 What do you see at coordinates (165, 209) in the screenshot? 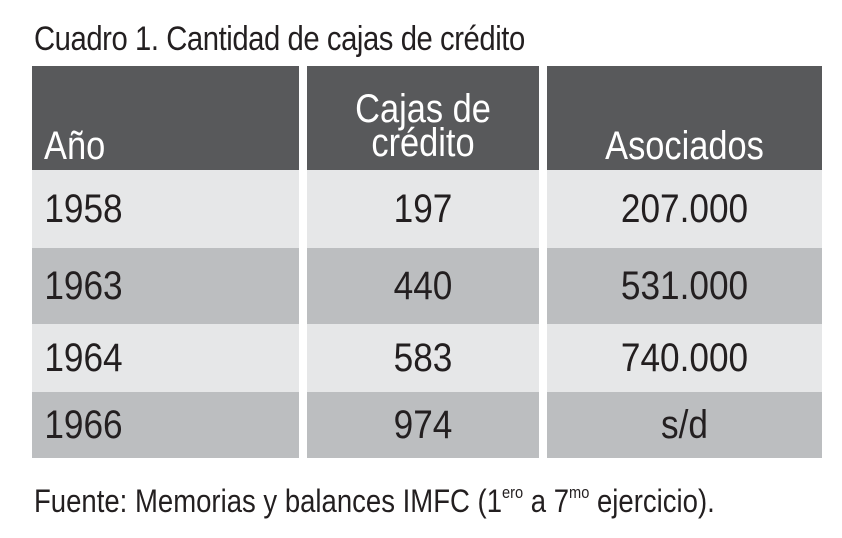
I see `cell-year: 1958` at bounding box center [165, 209].